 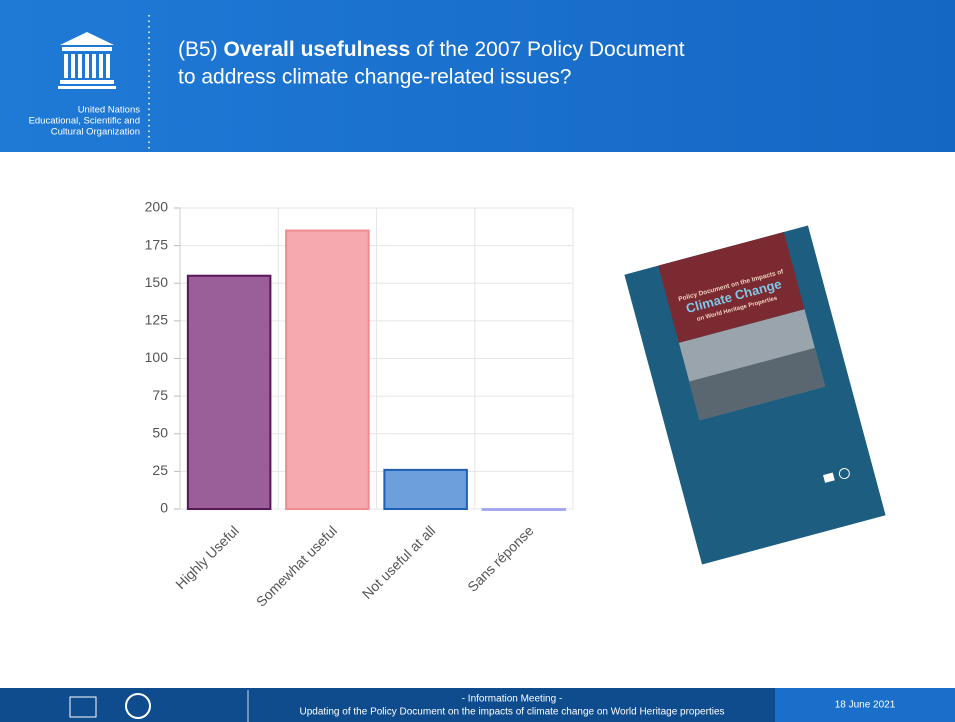 What do you see at coordinates (731, 287) in the screenshot?
I see `cover-band` at bounding box center [731, 287].